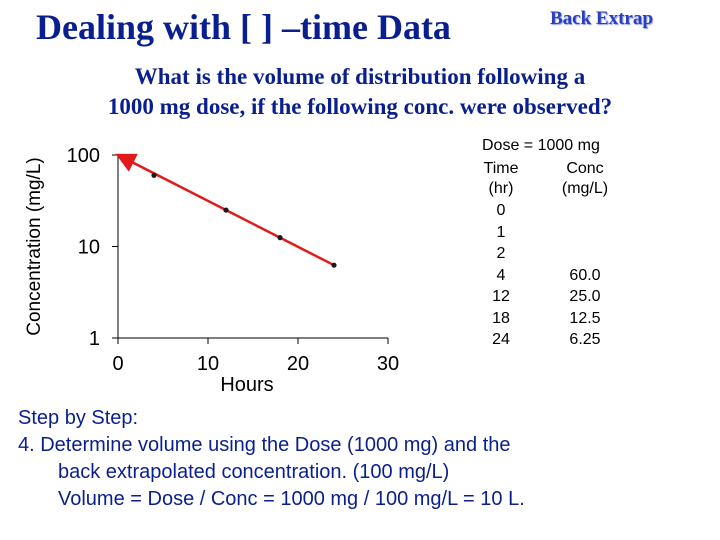 The height and width of the screenshot is (540, 720). What do you see at coordinates (585, 296) in the screenshot?
I see `conc-cell: 25.0` at bounding box center [585, 296].